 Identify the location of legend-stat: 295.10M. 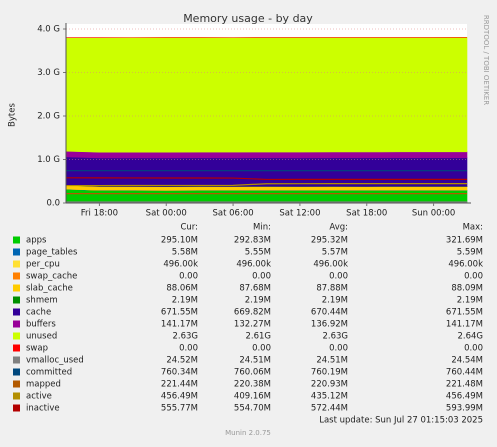
(179, 241).